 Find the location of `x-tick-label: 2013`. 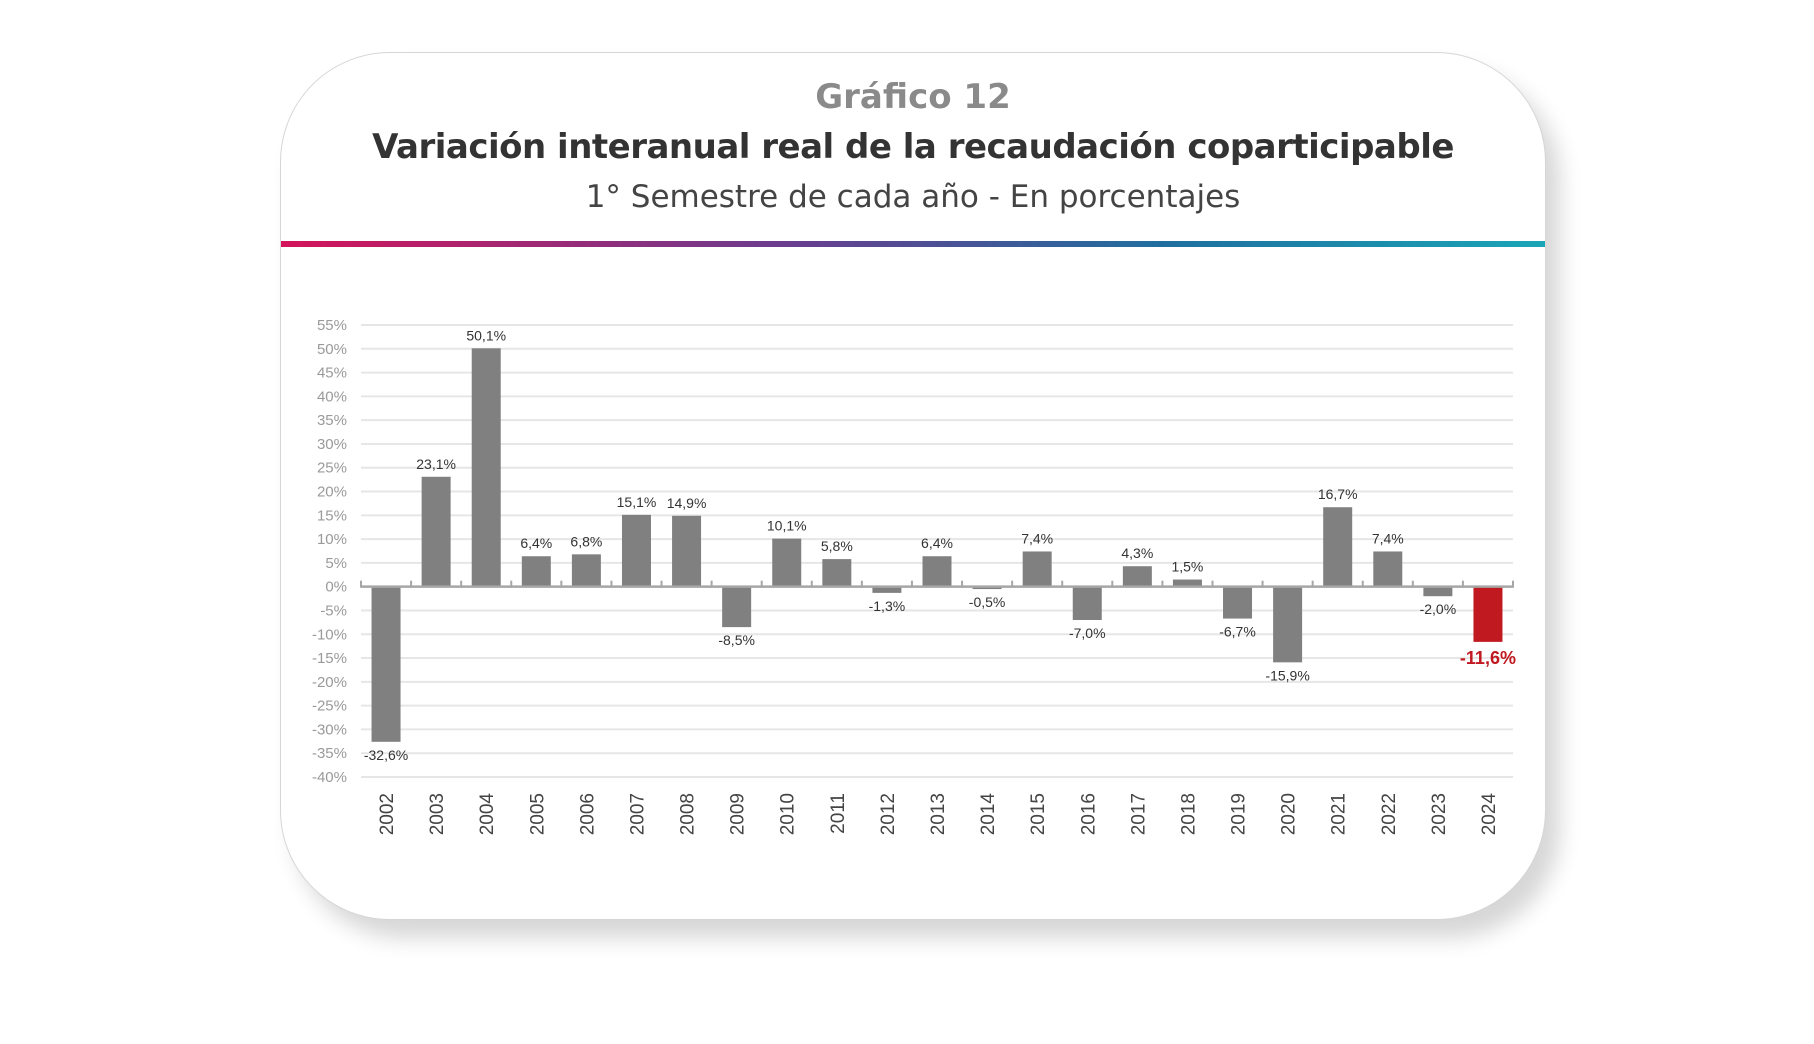

x-tick-label: 2013 is located at coordinates (938, 814).